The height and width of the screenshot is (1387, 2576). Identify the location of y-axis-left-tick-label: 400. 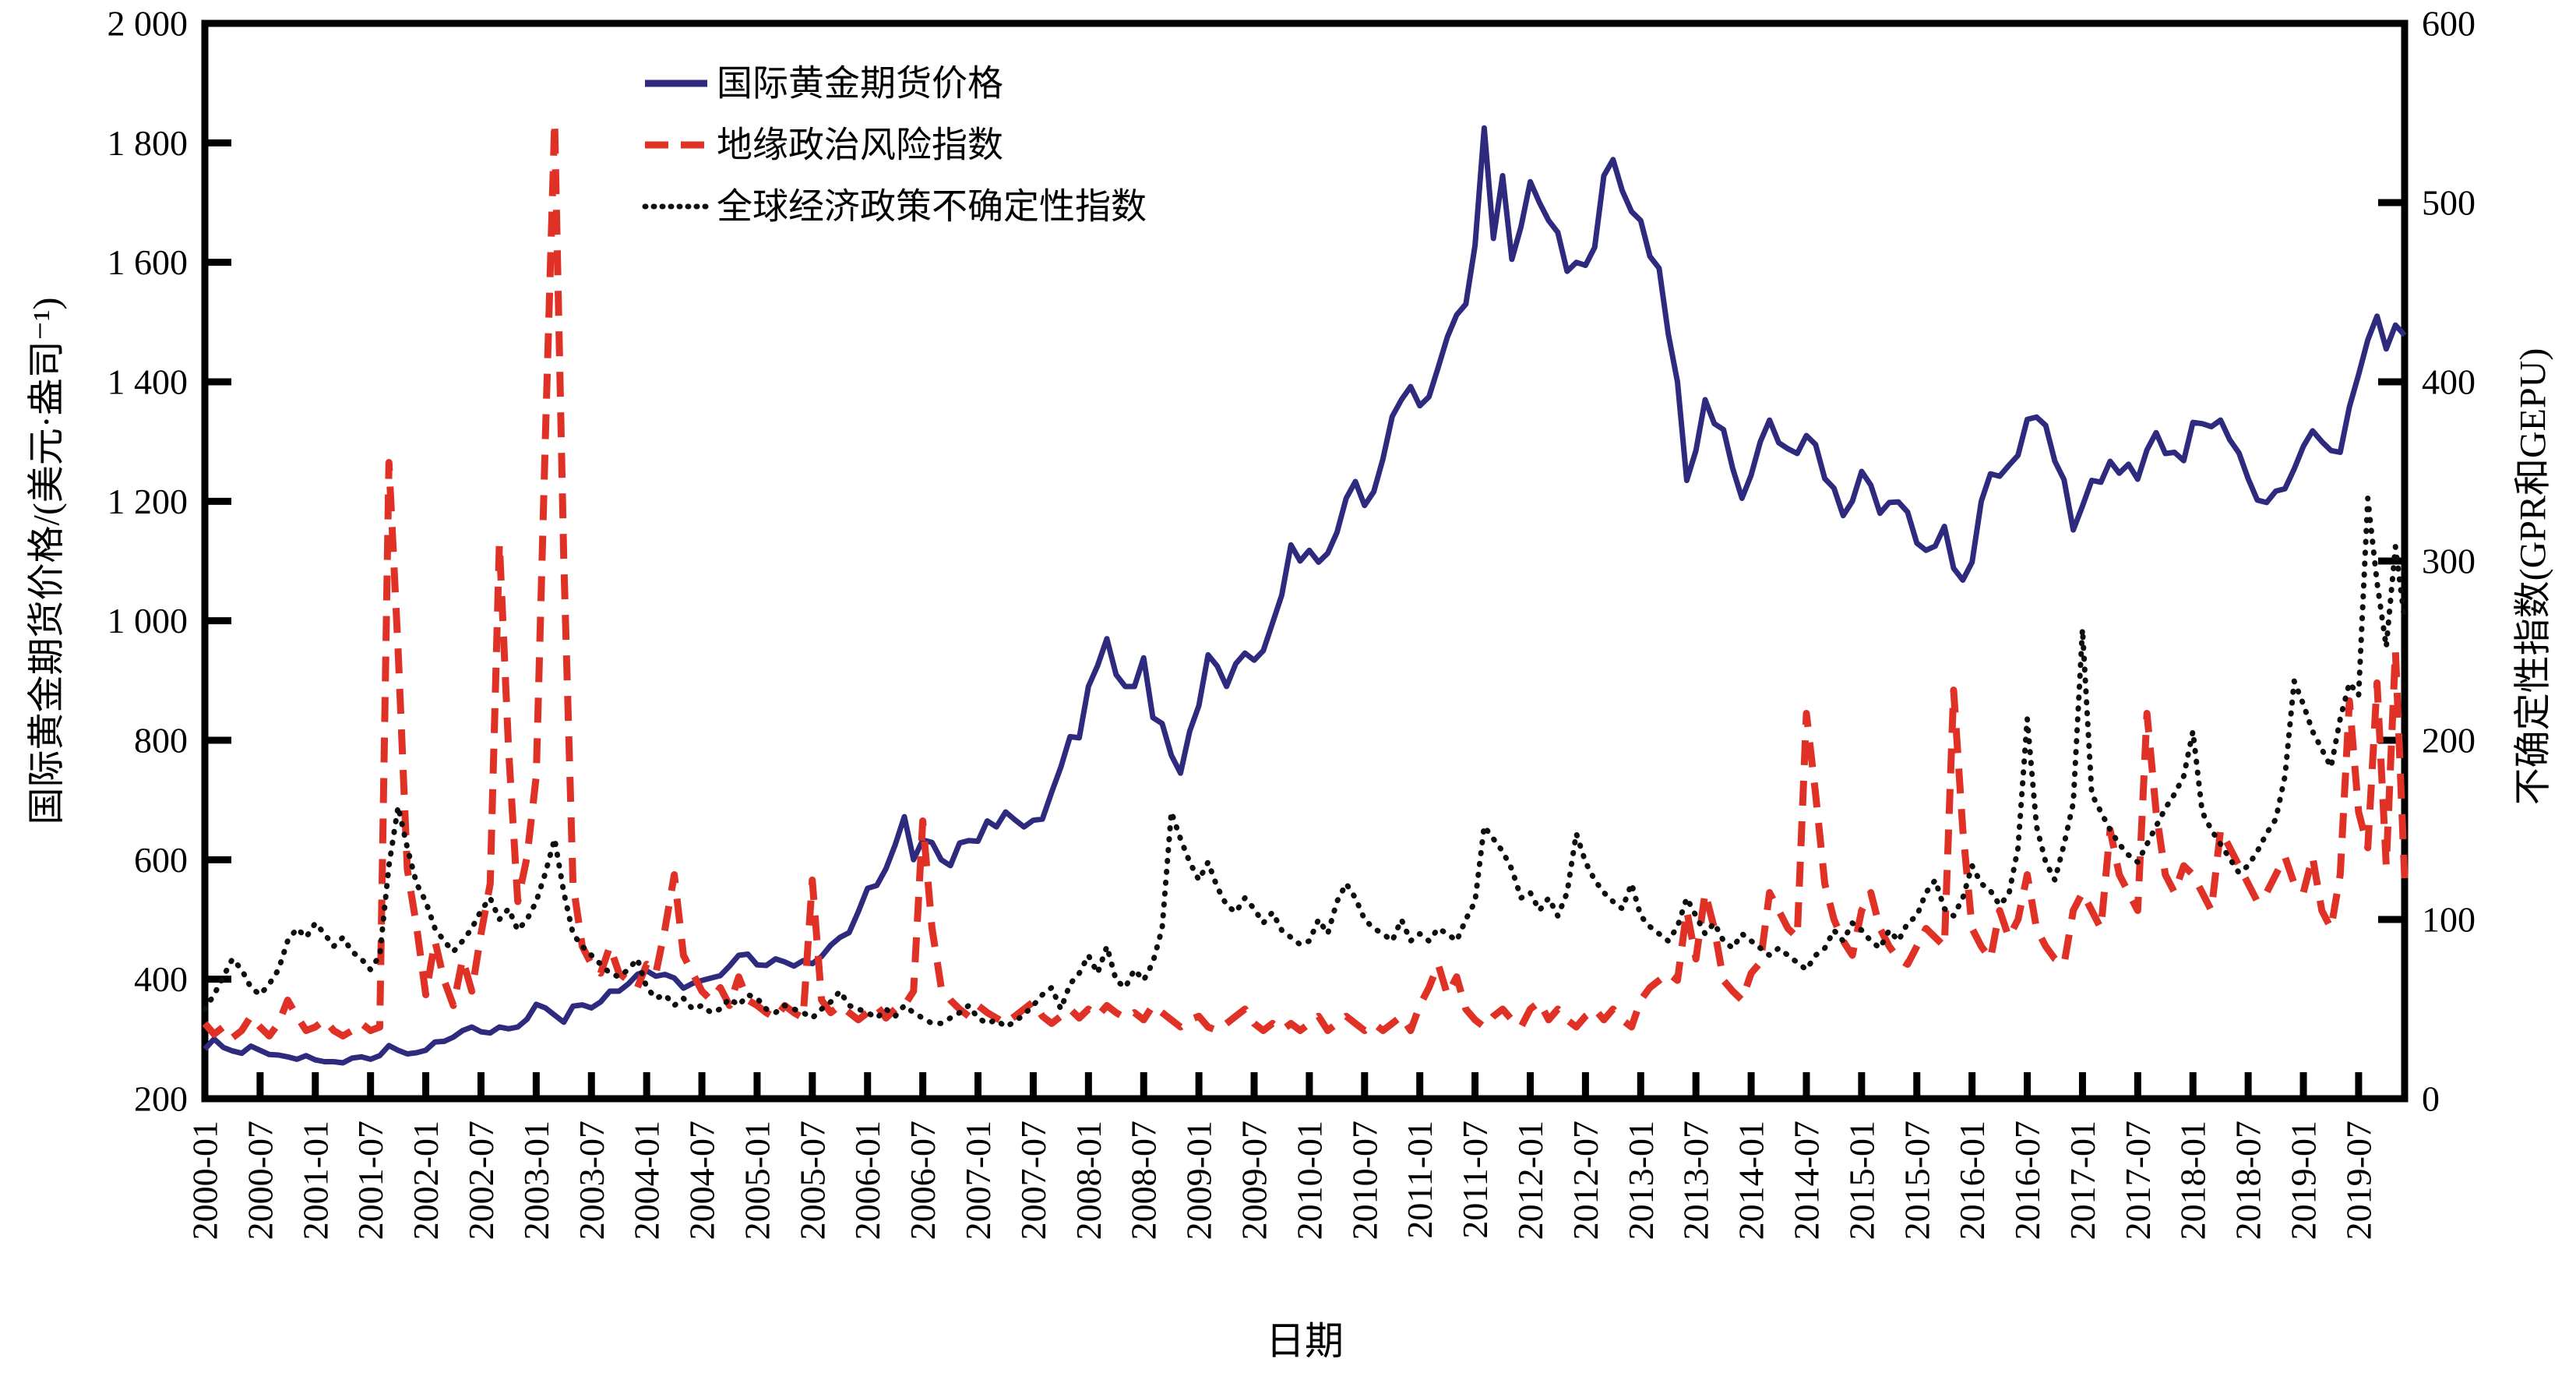
(161, 979).